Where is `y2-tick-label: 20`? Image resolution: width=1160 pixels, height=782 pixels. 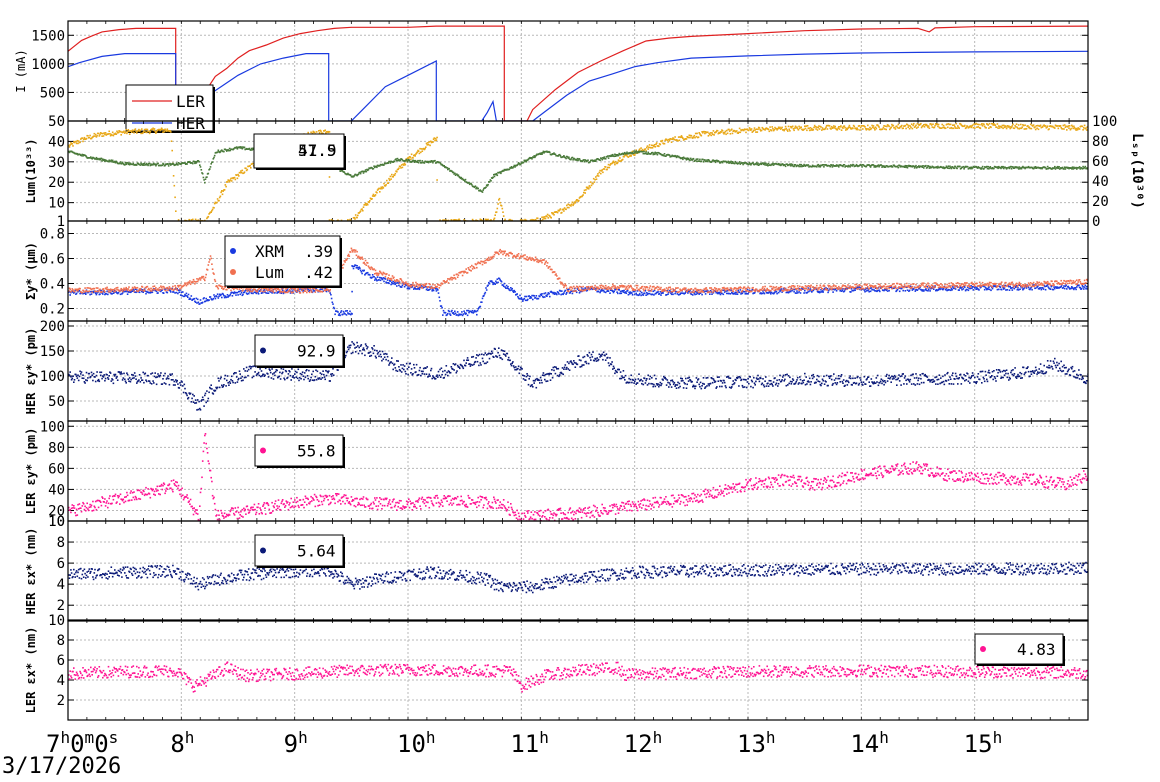 y2-tick-label: 20 is located at coordinates (1100, 202).